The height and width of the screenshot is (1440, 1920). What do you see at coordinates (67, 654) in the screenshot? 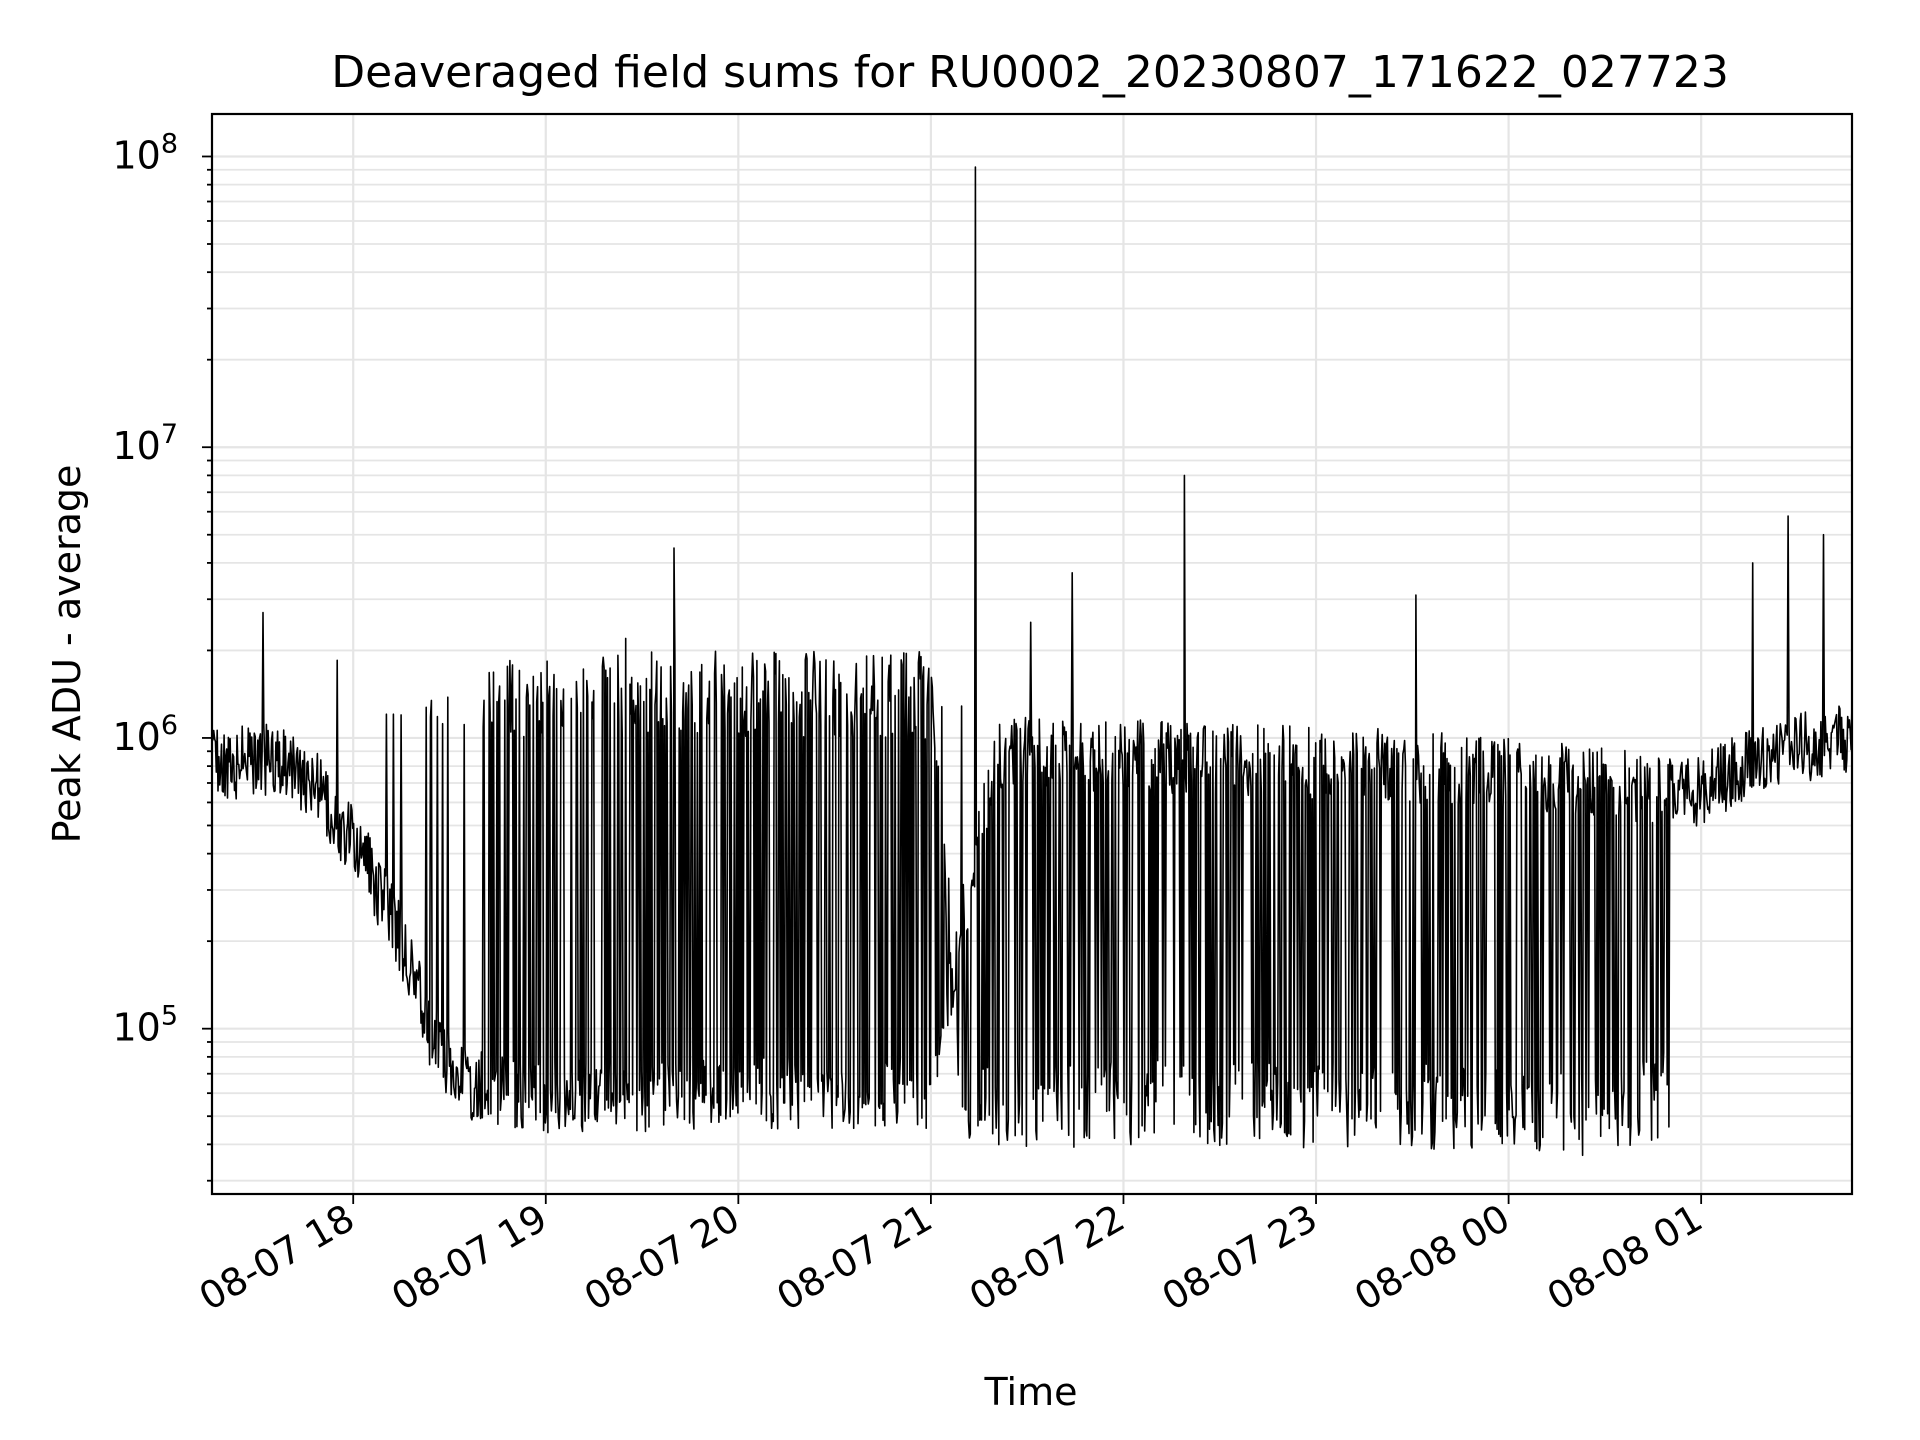
I see `y-axis-label: Peak ADU - average` at bounding box center [67, 654].